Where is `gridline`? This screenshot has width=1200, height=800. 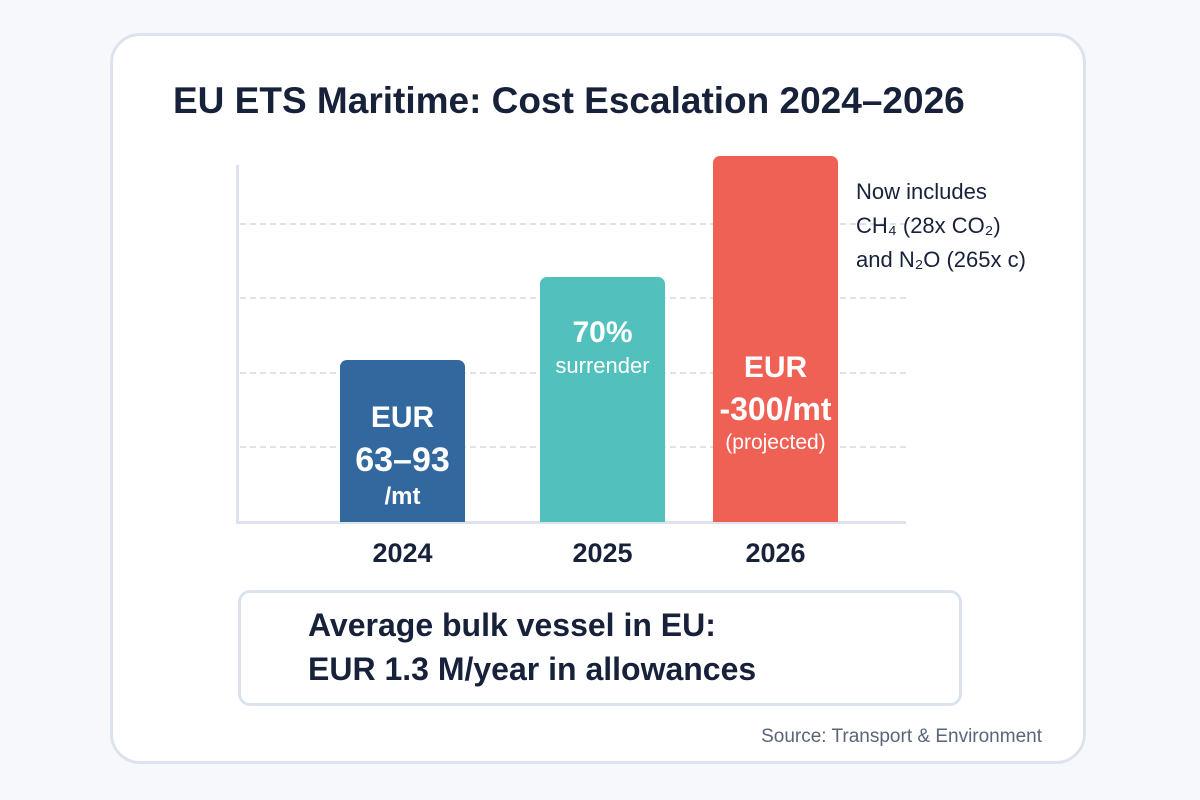 gridline is located at coordinates (573, 223).